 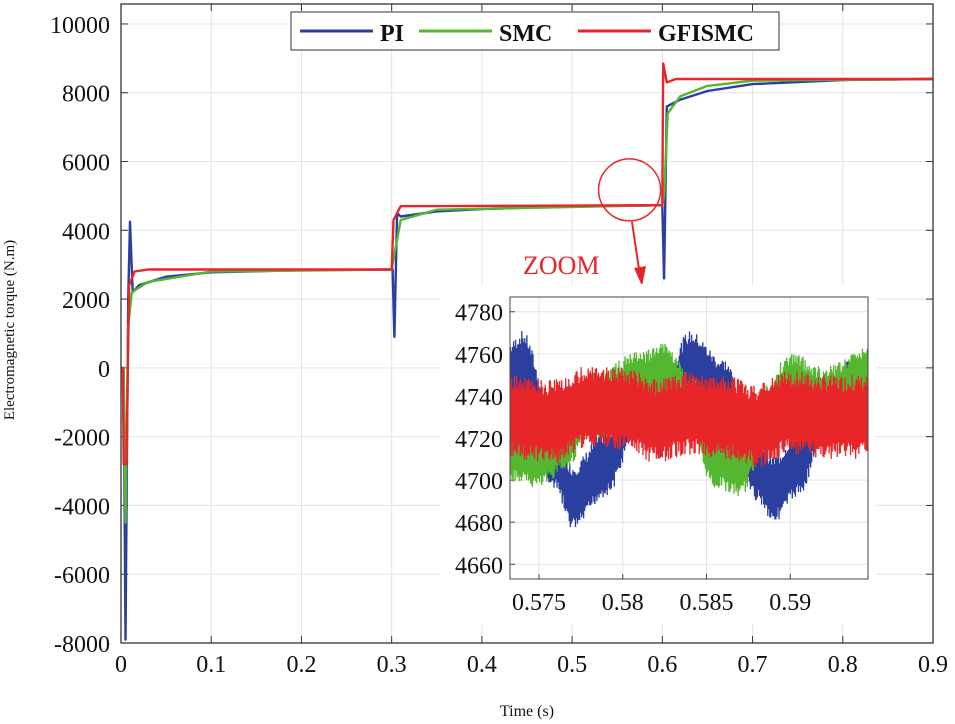 What do you see at coordinates (539, 603) in the screenshot?
I see `inset-x-tick-label: 0.575` at bounding box center [539, 603].